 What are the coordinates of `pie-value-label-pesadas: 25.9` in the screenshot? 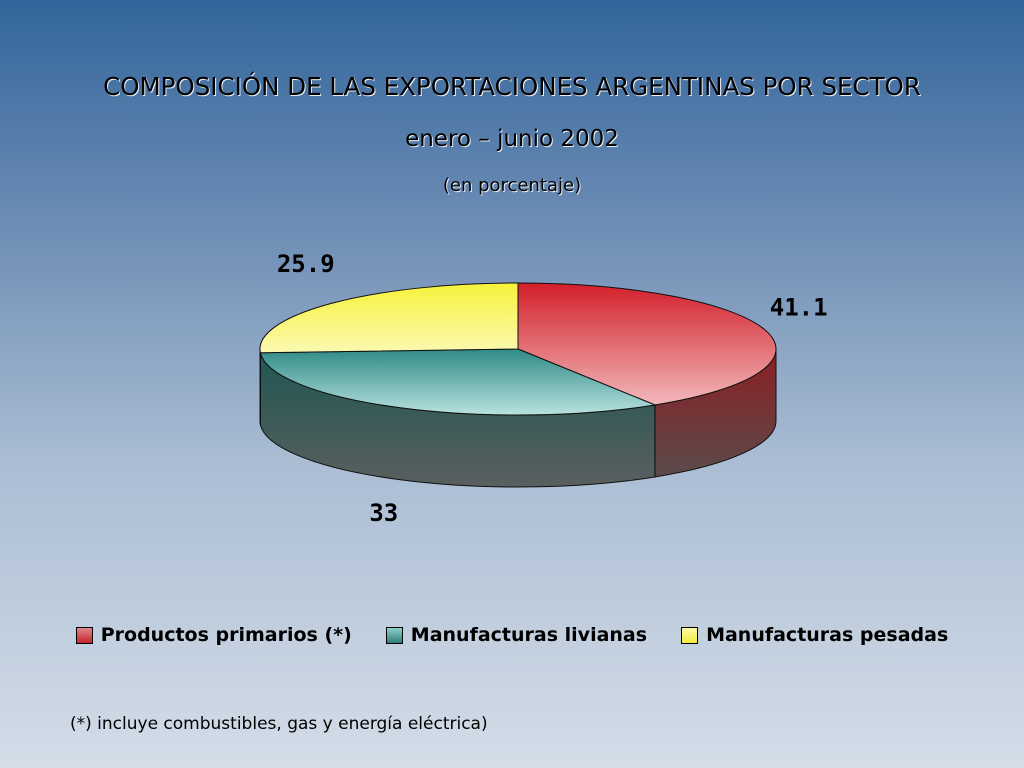 It's located at (306, 264).